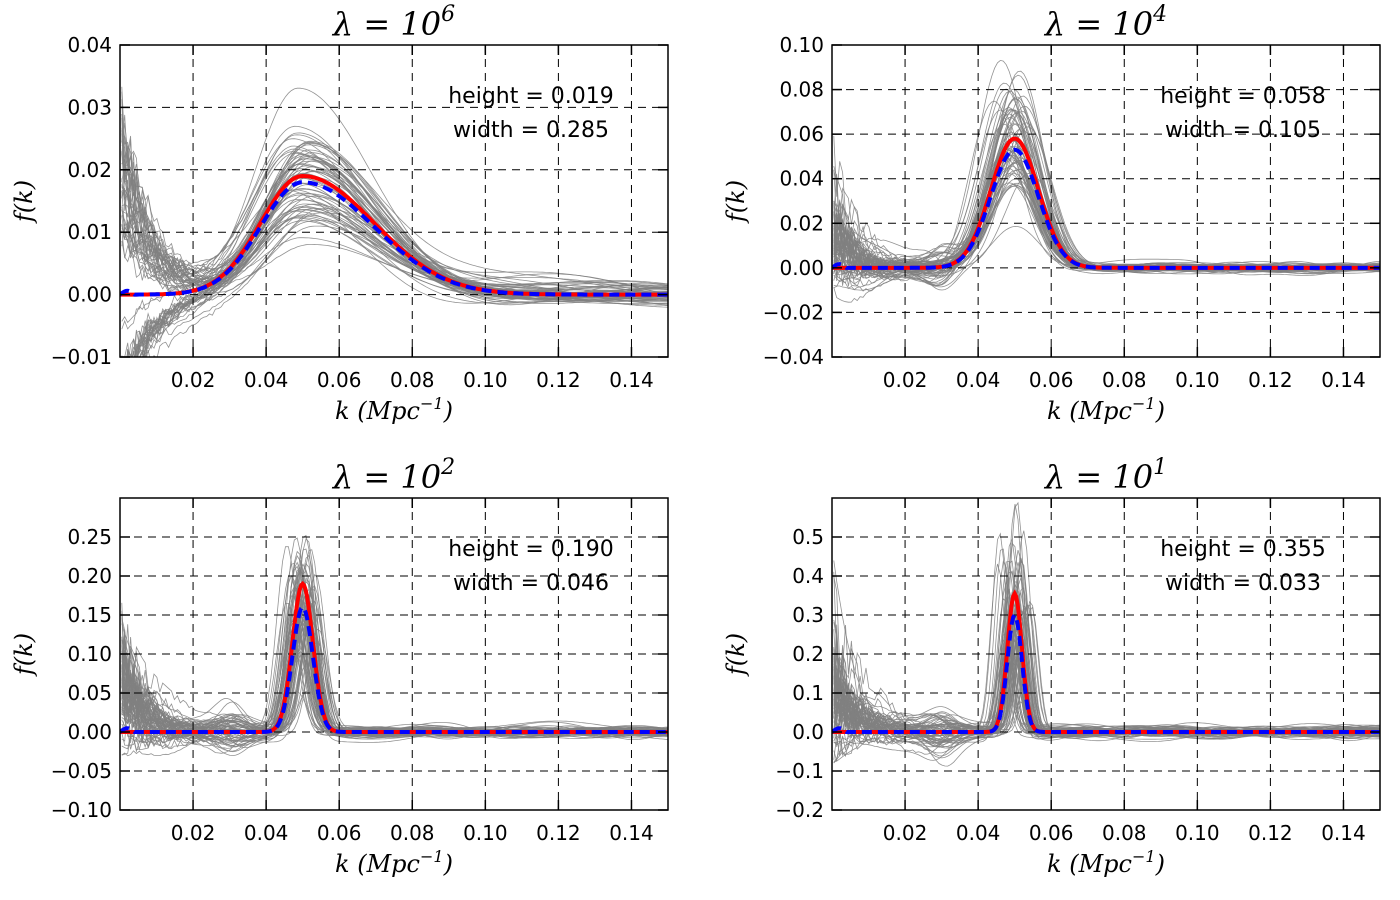 The image size is (1400, 900). Describe the element at coordinates (801, 134) in the screenshot. I see `y-tick-label: 0.06` at that location.